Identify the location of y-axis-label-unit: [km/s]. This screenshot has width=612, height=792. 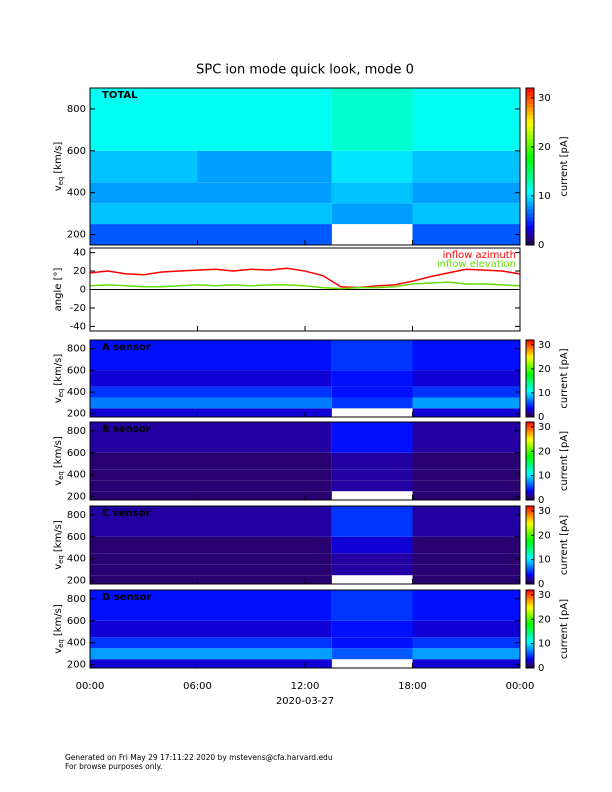
(58, 620).